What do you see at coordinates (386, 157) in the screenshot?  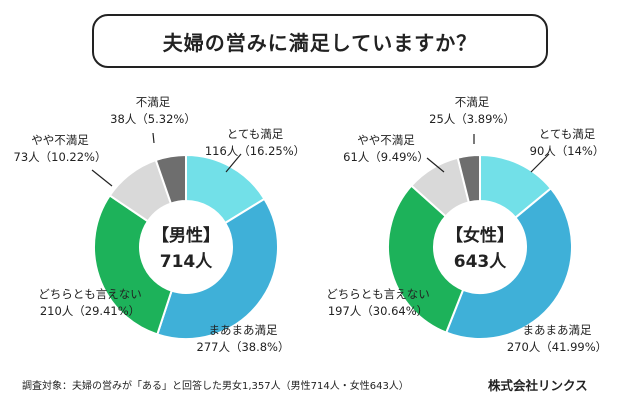 I see `female-value-yaya: 61人（9.49%）` at bounding box center [386, 157].